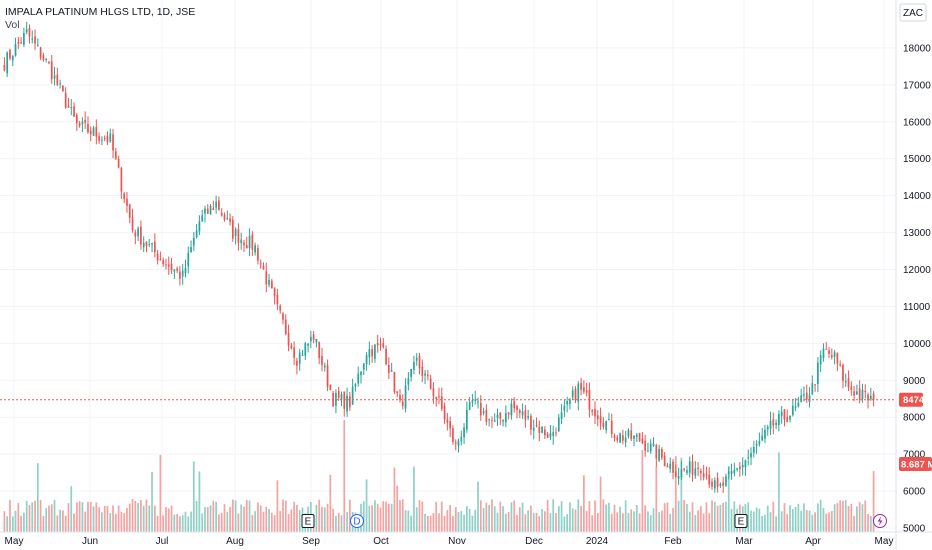 This screenshot has width=932, height=550. I want to click on currency-button: ZAC, so click(913, 12).